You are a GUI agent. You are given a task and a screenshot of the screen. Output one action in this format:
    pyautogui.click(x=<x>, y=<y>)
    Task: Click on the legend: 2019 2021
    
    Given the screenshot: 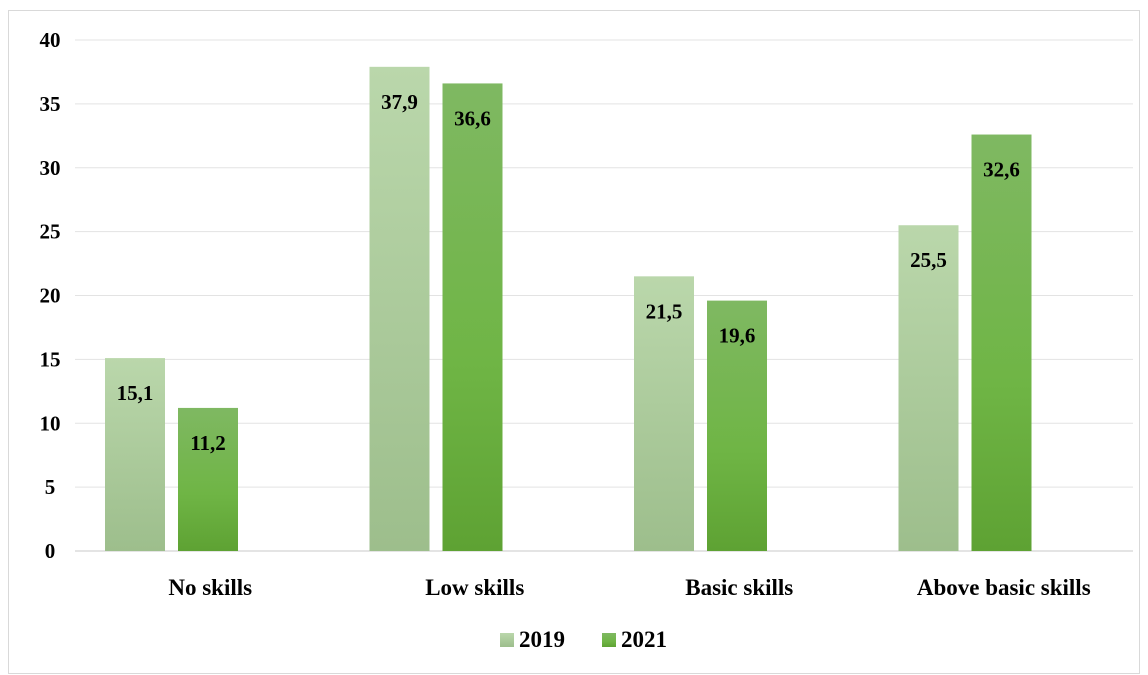 What is the action you would take?
    pyautogui.click(x=583, y=639)
    